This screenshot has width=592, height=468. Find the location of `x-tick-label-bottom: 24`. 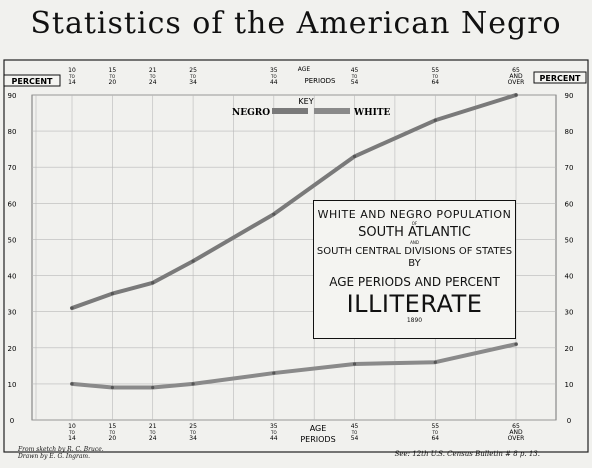

x-tick-label-bottom: 24 is located at coordinates (153, 438).